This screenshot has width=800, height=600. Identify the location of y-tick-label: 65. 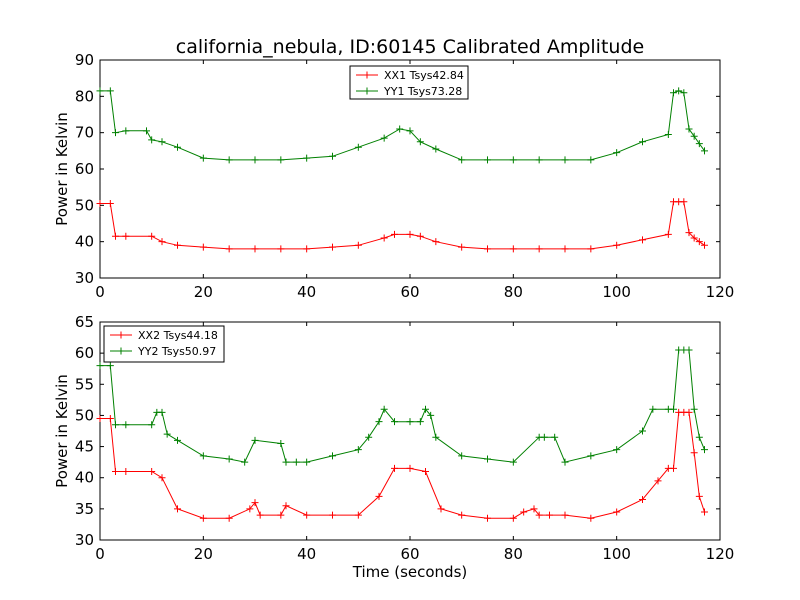
(84, 322).